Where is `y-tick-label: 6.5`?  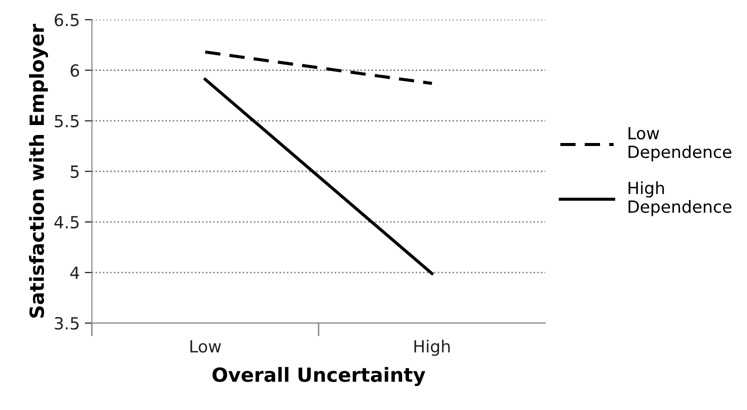
y-tick-label: 6.5 is located at coordinates (66, 20).